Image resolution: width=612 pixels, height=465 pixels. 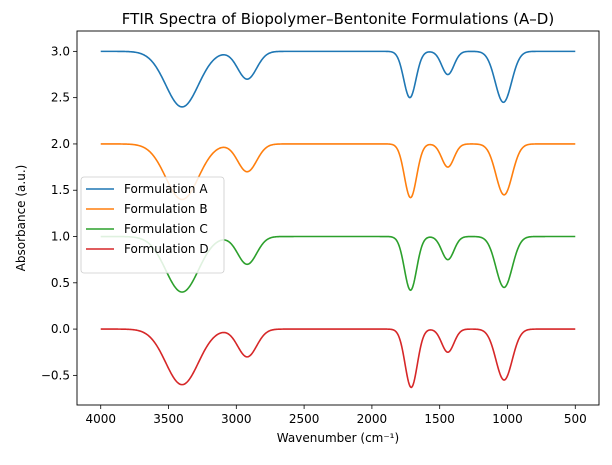 I want to click on x-tick-label: 1500, so click(x=439, y=419).